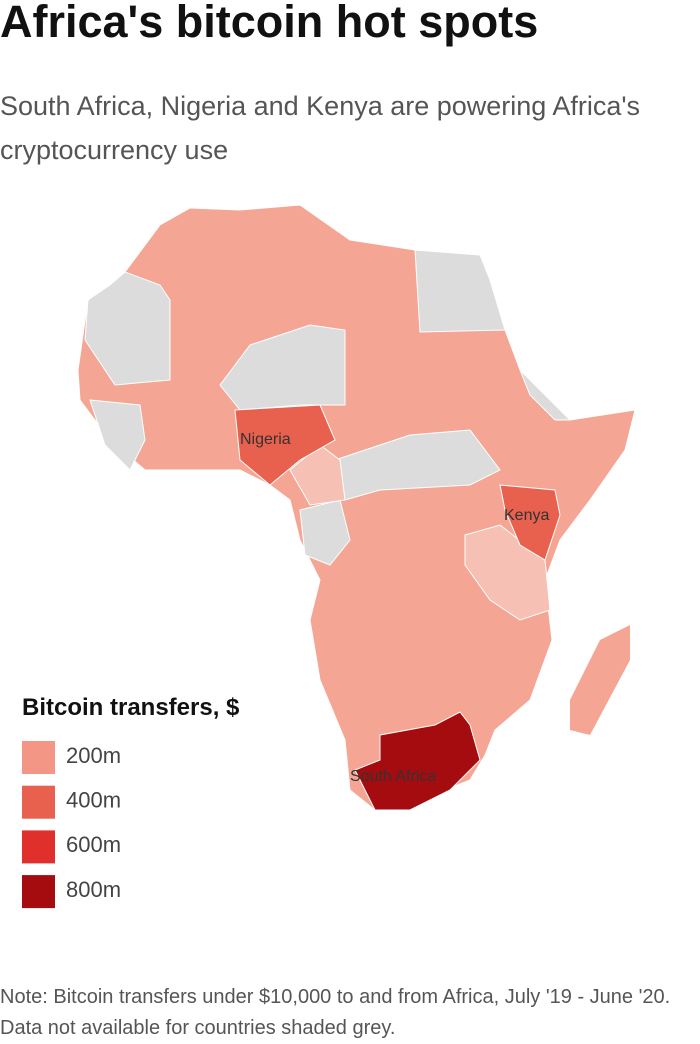  I want to click on madagascar, so click(600, 680).